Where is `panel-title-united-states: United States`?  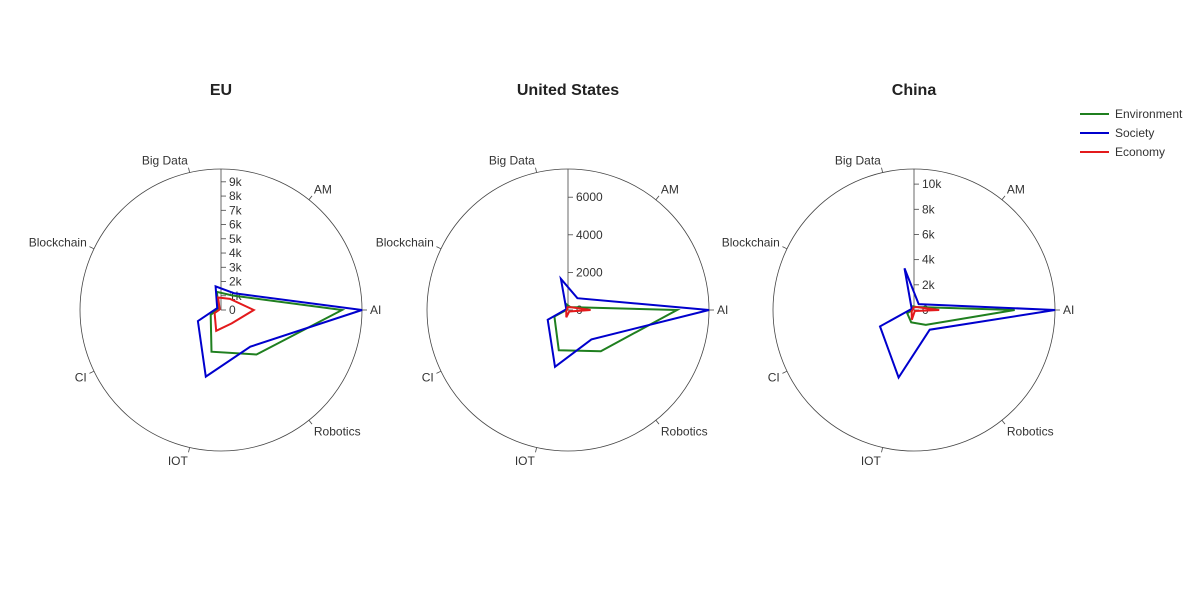 panel-title-united-states: United States is located at coordinates (568, 90).